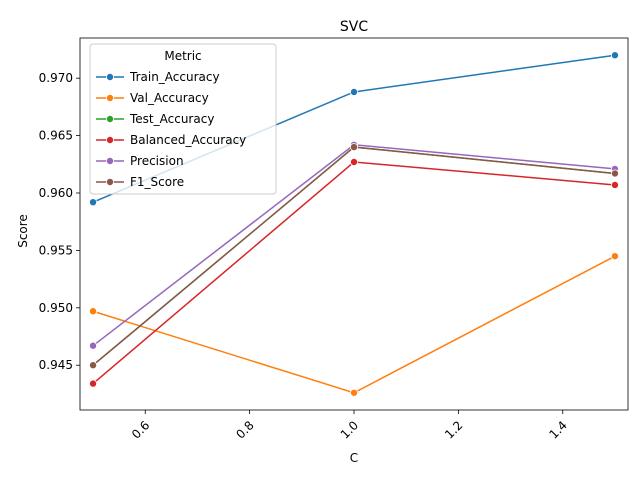 The height and width of the screenshot is (484, 640). Describe the element at coordinates (349, 429) in the screenshot. I see `x-tick-label-2: 1.0` at that location.